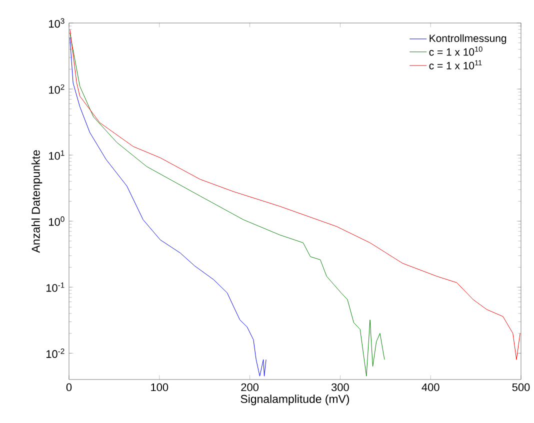 This screenshot has width=534, height=423. Describe the element at coordinates (55, 353) in the screenshot. I see `y-tick-label: 10$^{-2}$` at that location.